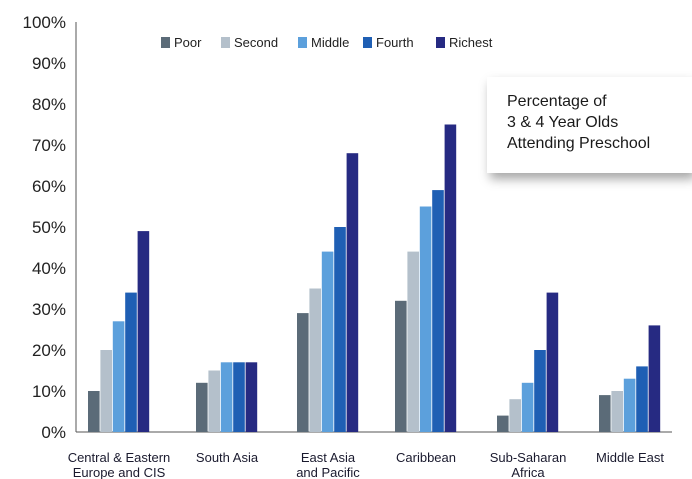  I want to click on legend-label-fourth: Fourth, so click(395, 42).